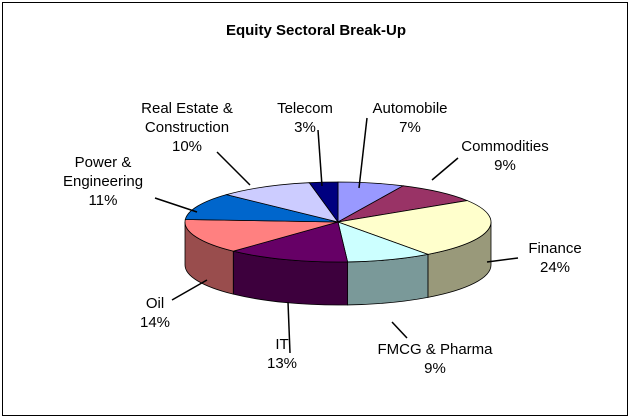 The image size is (631, 419). I want to click on data-label: Telecom 3%, so click(305, 118).